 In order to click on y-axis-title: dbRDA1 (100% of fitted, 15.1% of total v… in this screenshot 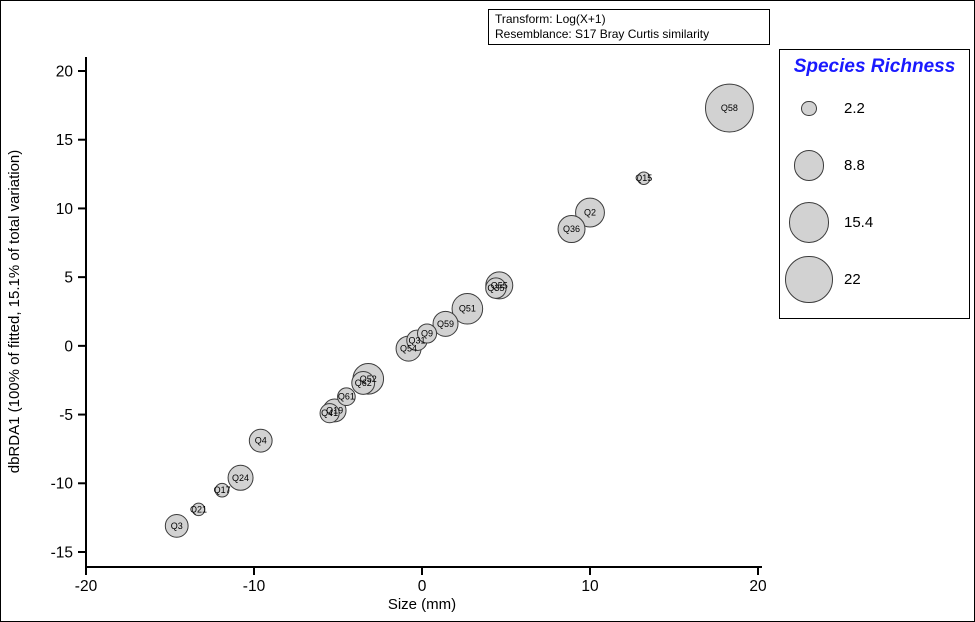, I will do `click(14, 312)`.